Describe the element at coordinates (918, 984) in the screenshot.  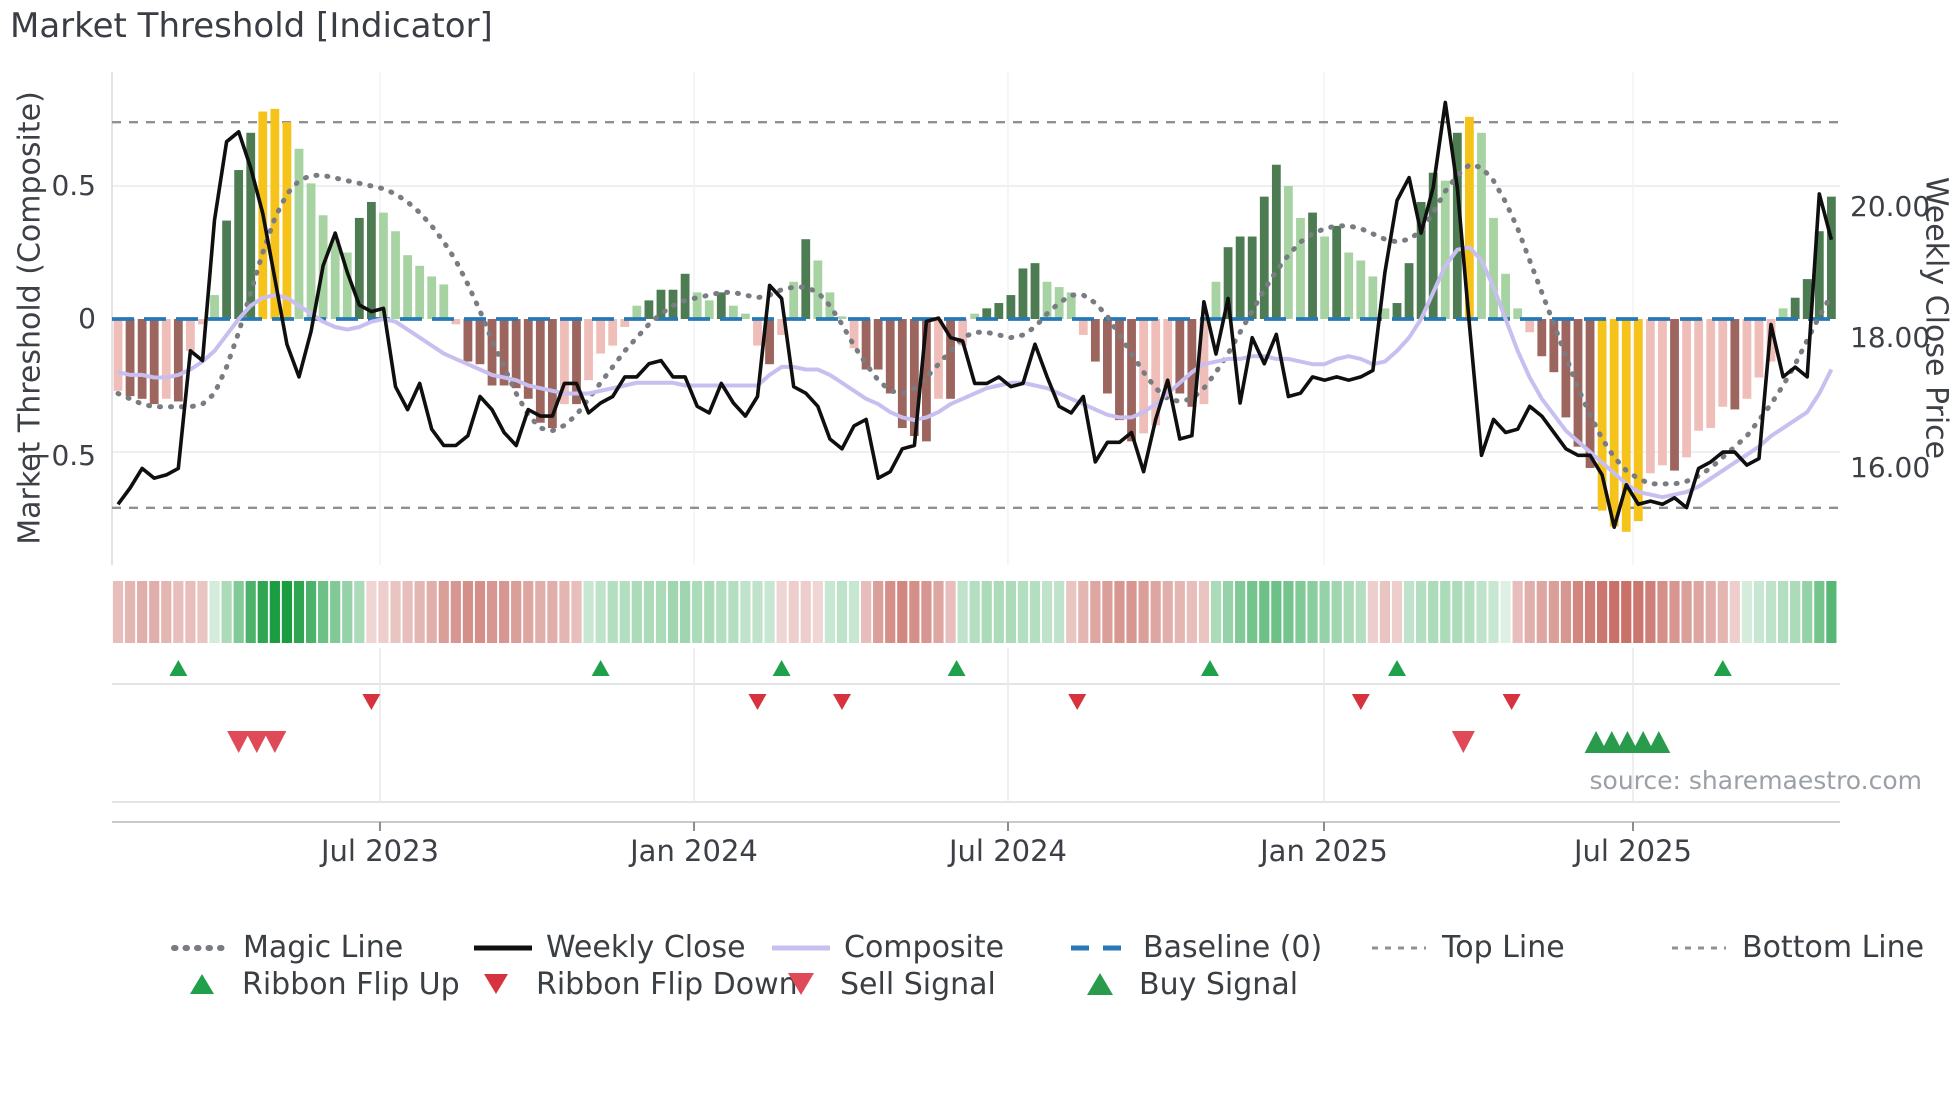
I see `legend-label: Sell Signal` at that location.